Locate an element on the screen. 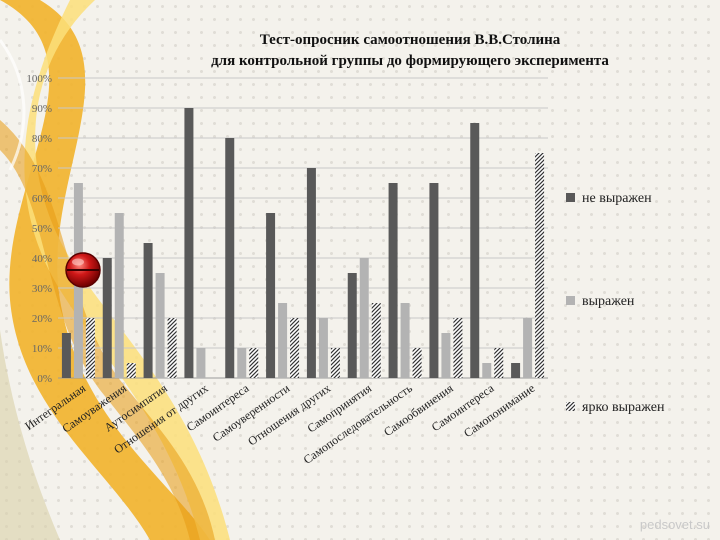 Image resolution: width=720 pixels, height=540 pixels. legend: не выражен выражен ярко выражен is located at coordinates (615, 303).